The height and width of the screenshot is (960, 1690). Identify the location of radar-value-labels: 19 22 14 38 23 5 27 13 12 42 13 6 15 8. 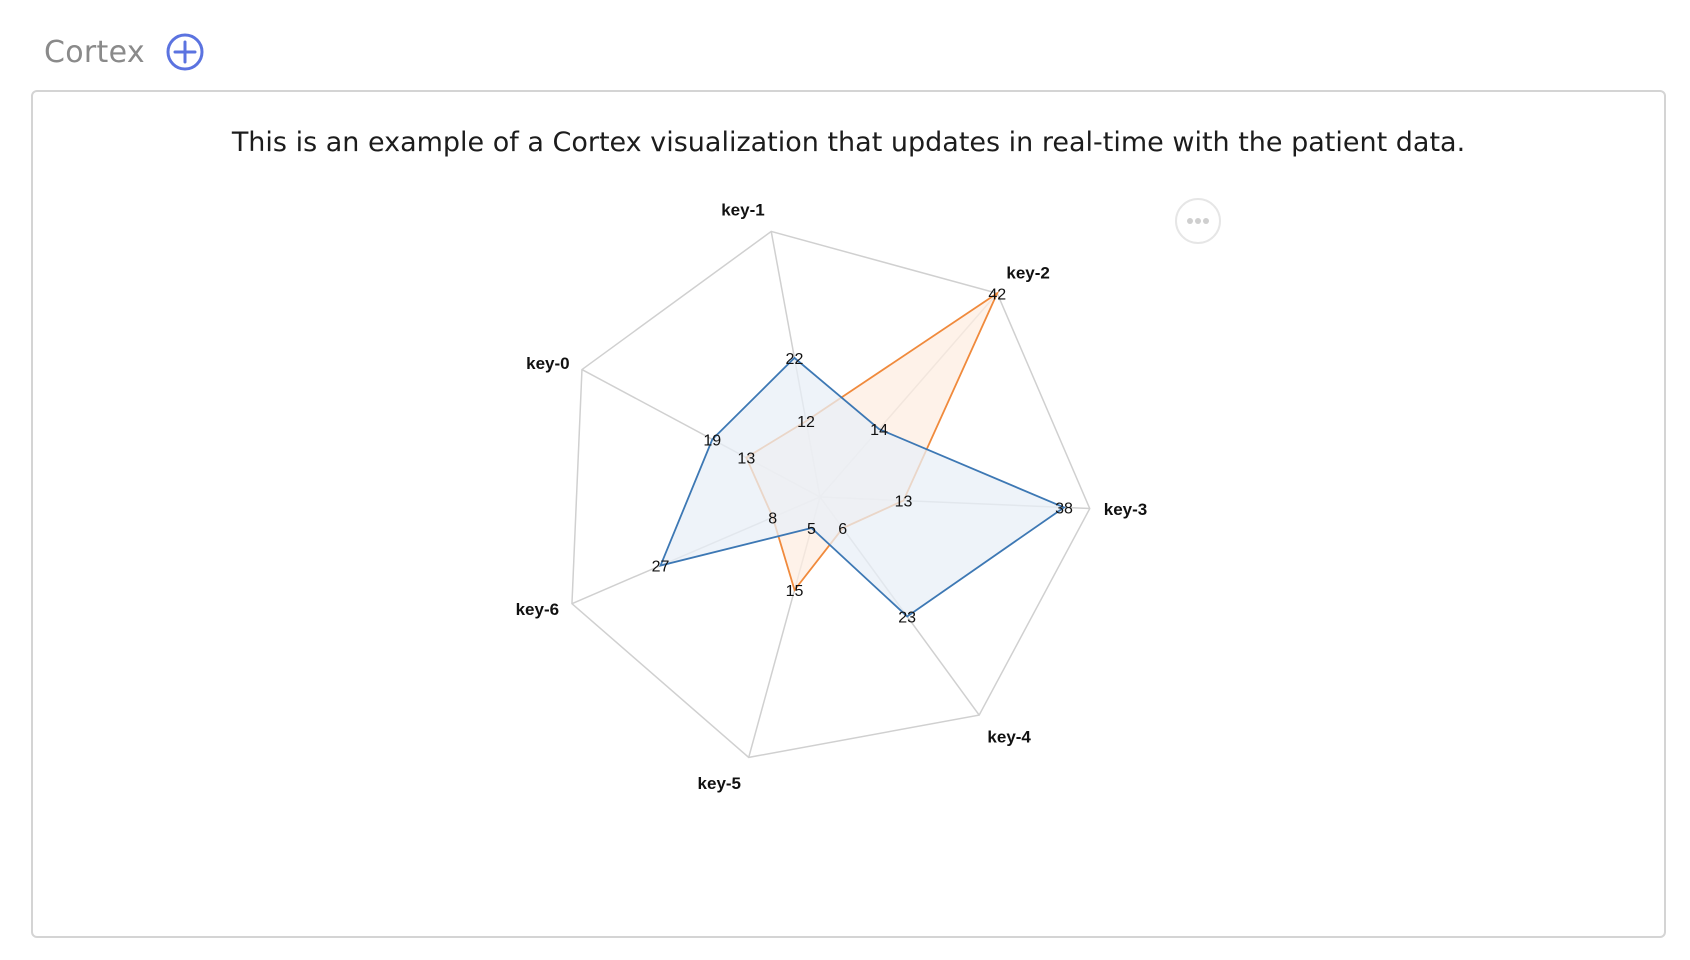
(862, 456).